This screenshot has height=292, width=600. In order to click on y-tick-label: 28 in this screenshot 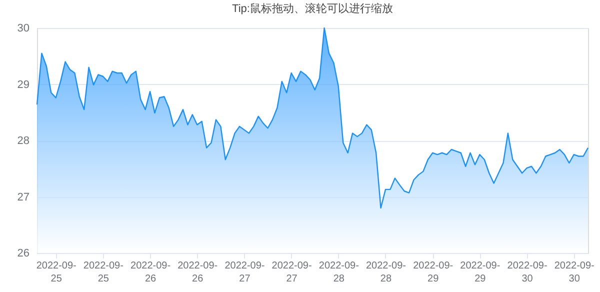, I will do `click(23, 141)`.